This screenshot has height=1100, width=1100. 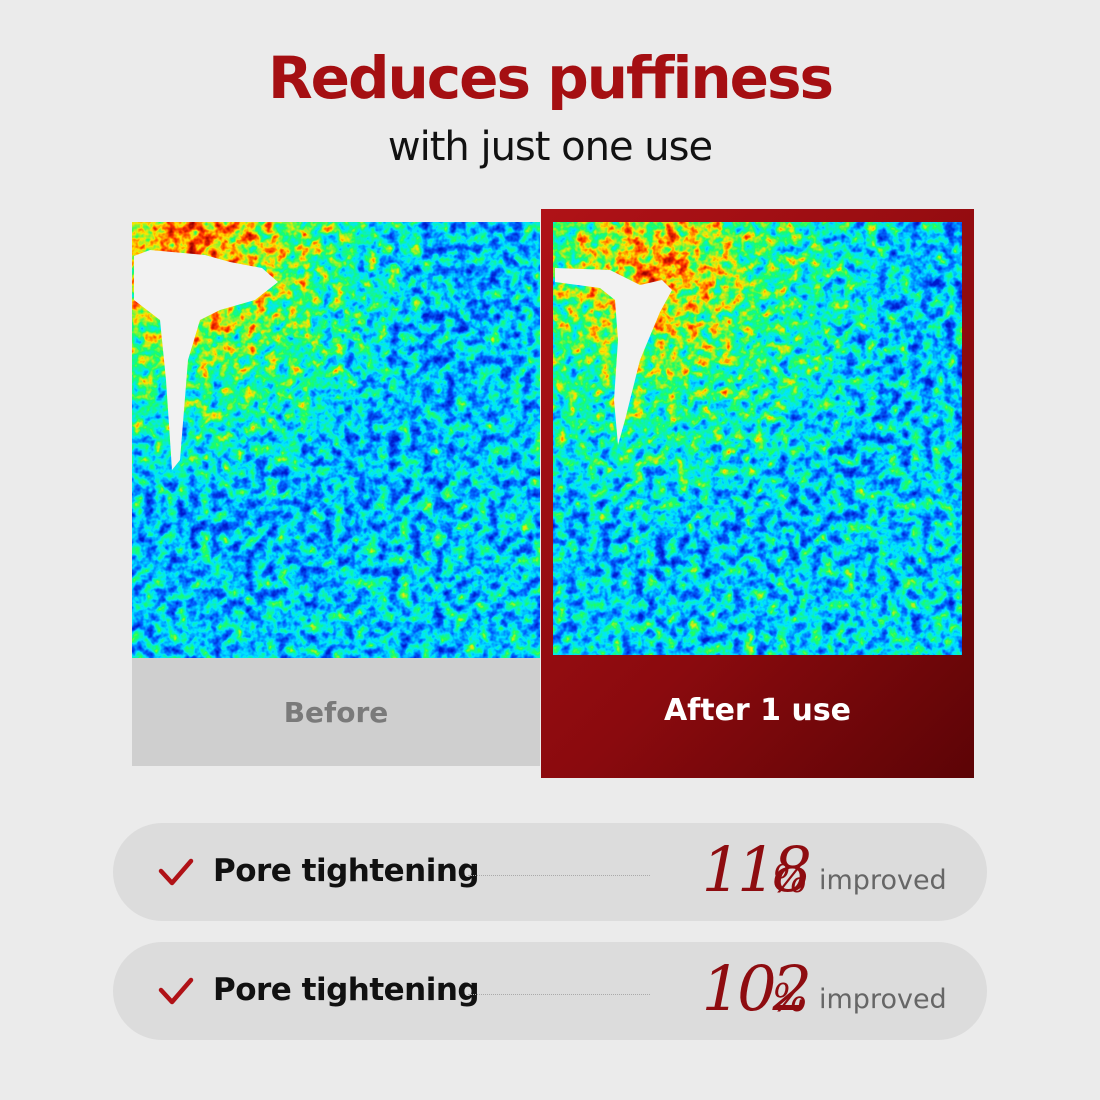 I want to click on title: Reduces puffiness, so click(x=550, y=78).